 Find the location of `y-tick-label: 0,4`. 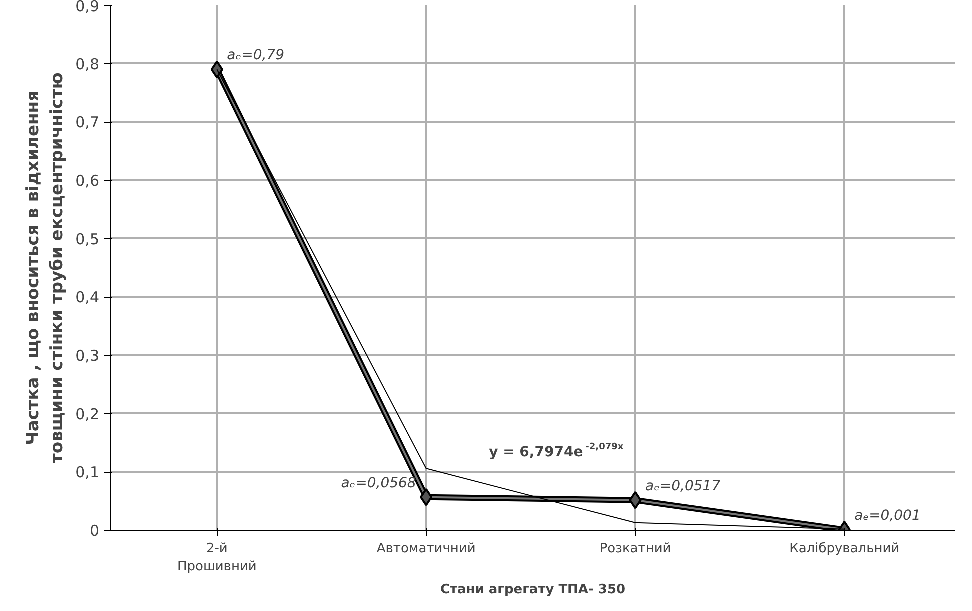

y-tick-label: 0,4 is located at coordinates (88, 297).